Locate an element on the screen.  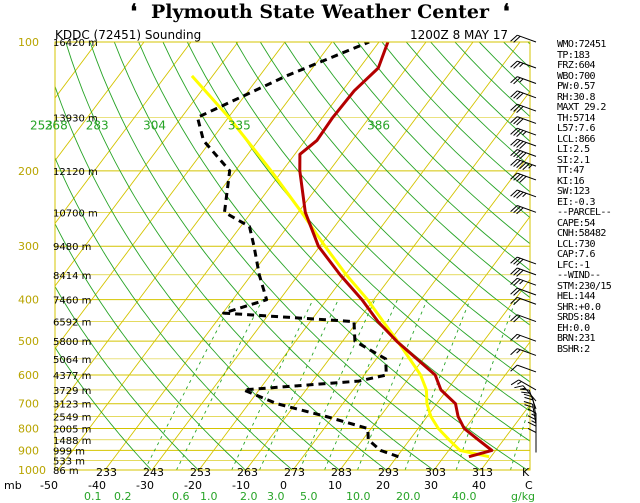
celsius-tick-label: 40 is located at coordinates (479, 485).